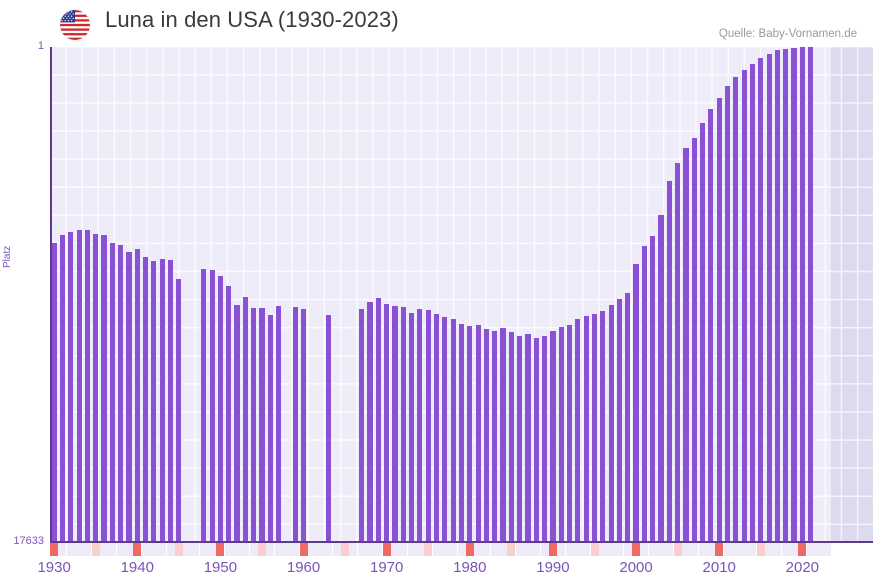 This screenshot has height=587, width=873. What do you see at coordinates (528, 438) in the screenshot?
I see `bar-1987` at bounding box center [528, 438].